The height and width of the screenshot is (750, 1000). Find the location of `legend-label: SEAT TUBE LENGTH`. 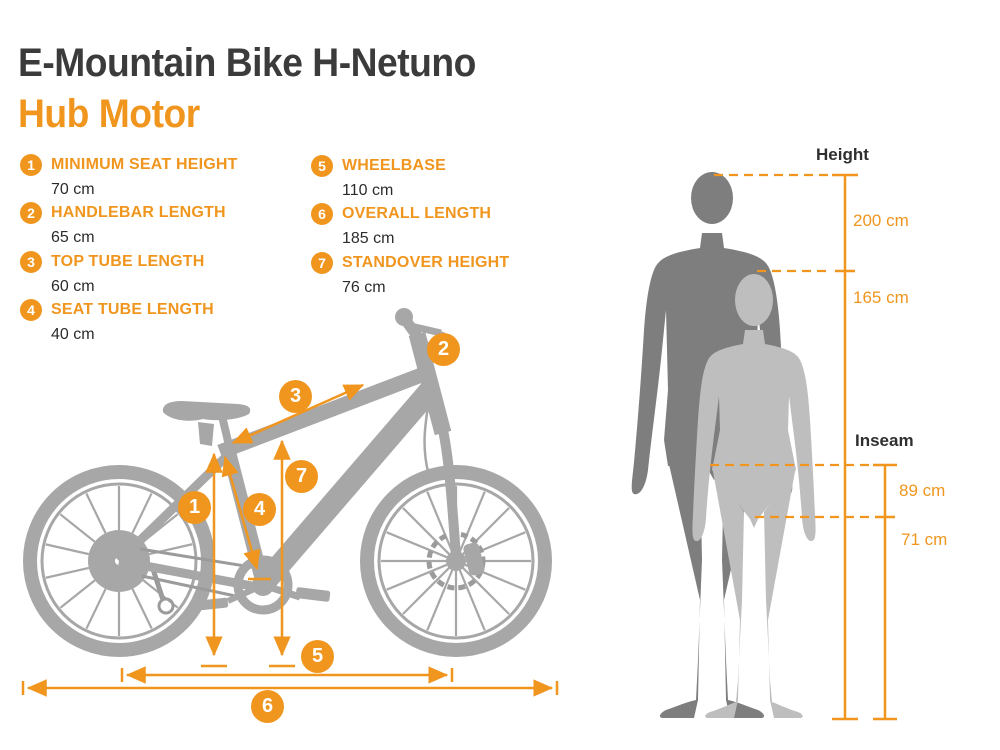

legend-label: SEAT TUBE LENGTH is located at coordinates (132, 309).